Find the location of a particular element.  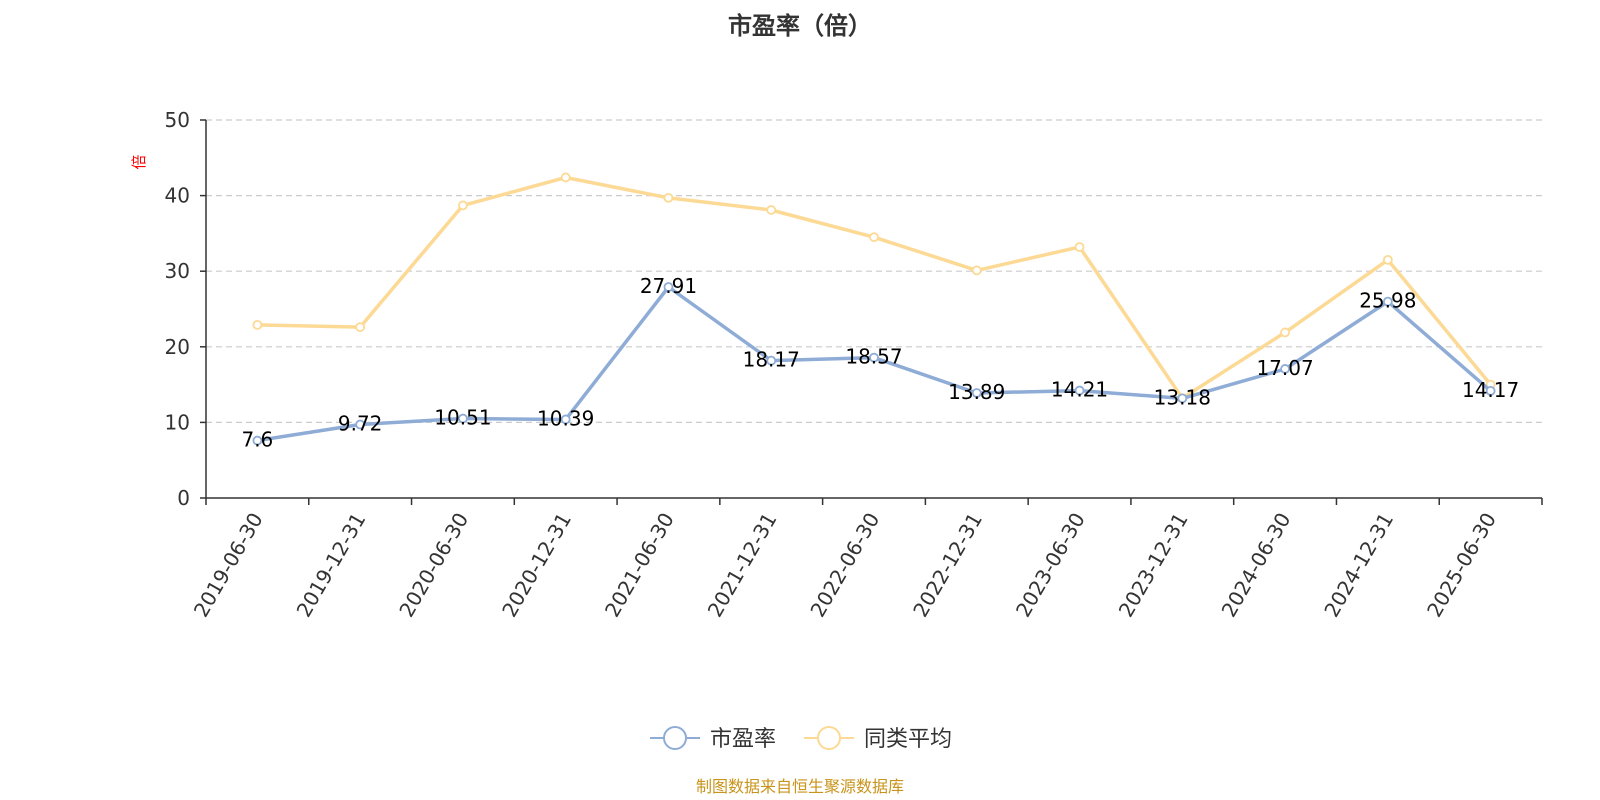

y-tick-label: 50 is located at coordinates (177, 120).